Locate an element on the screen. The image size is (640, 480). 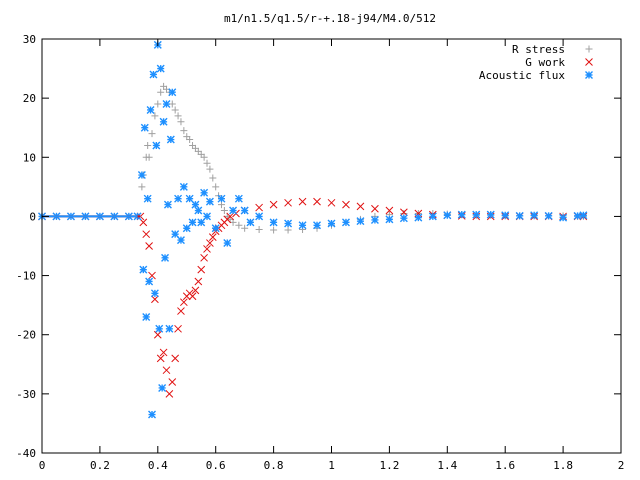
y-tick-label: 20 is located at coordinates (29, 98).